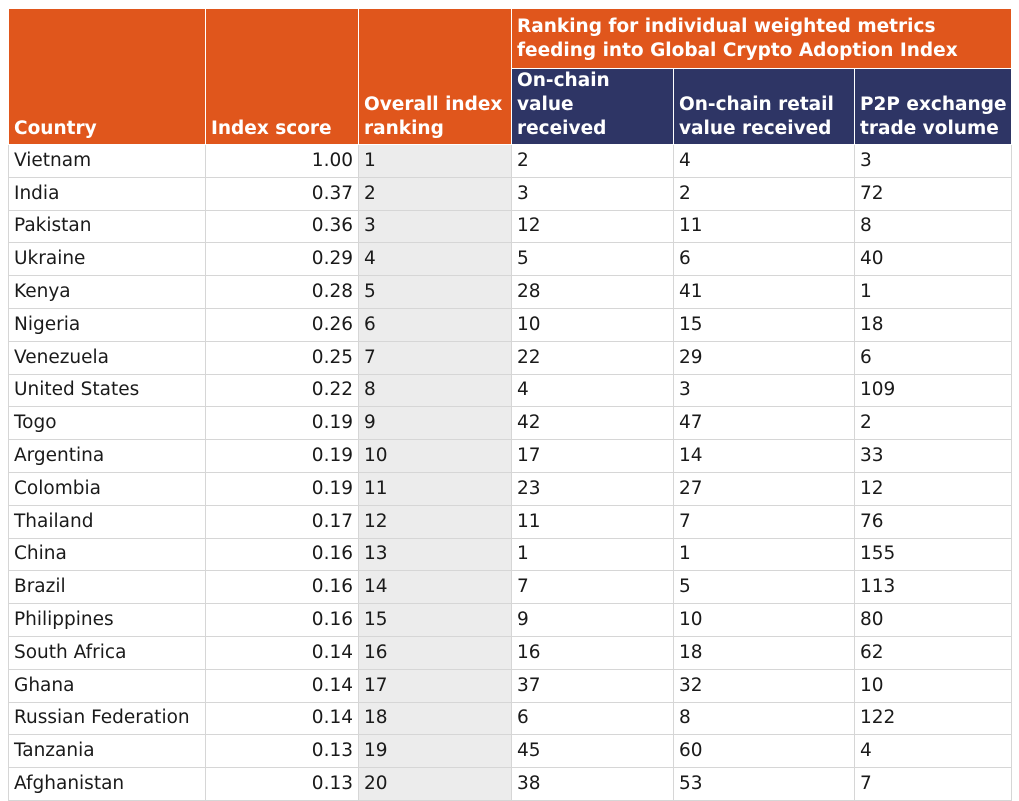 The height and width of the screenshot is (801, 1019). What do you see at coordinates (435, 456) in the screenshot?
I see `cell-overall-ranking: 10` at bounding box center [435, 456].